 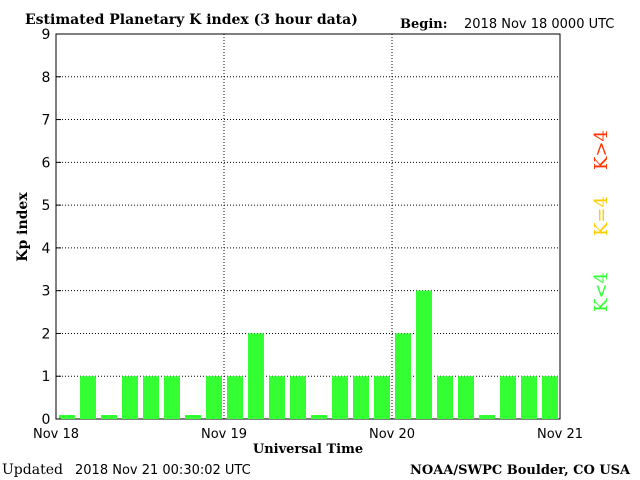 I want to click on y-tick-label: 5, so click(x=46, y=206).